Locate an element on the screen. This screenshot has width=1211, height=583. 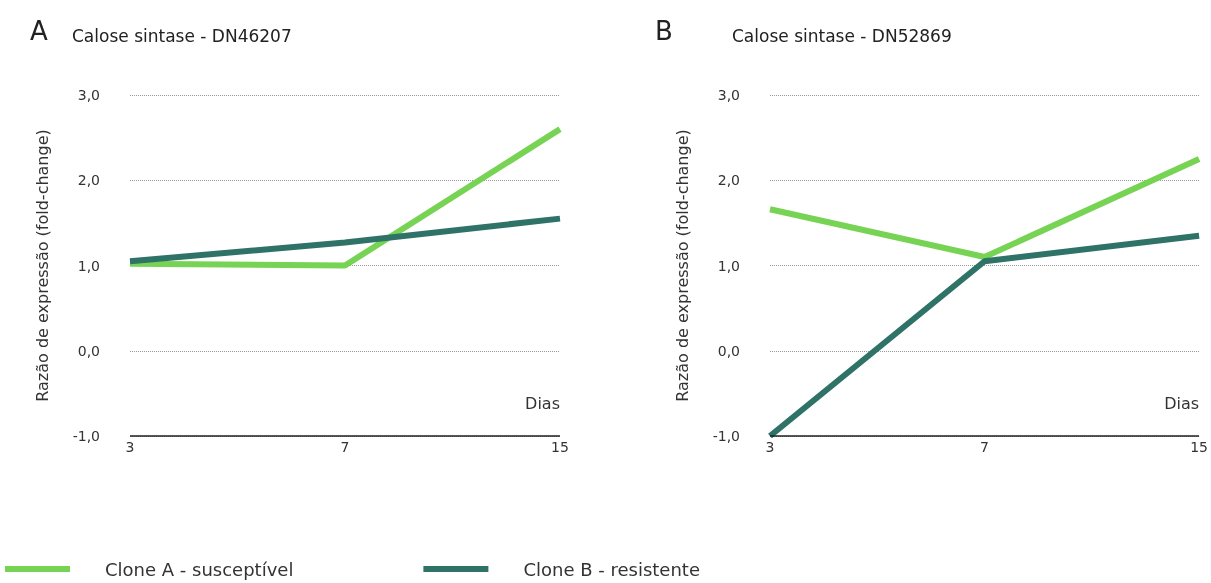
text: B is located at coordinates (664, 31).